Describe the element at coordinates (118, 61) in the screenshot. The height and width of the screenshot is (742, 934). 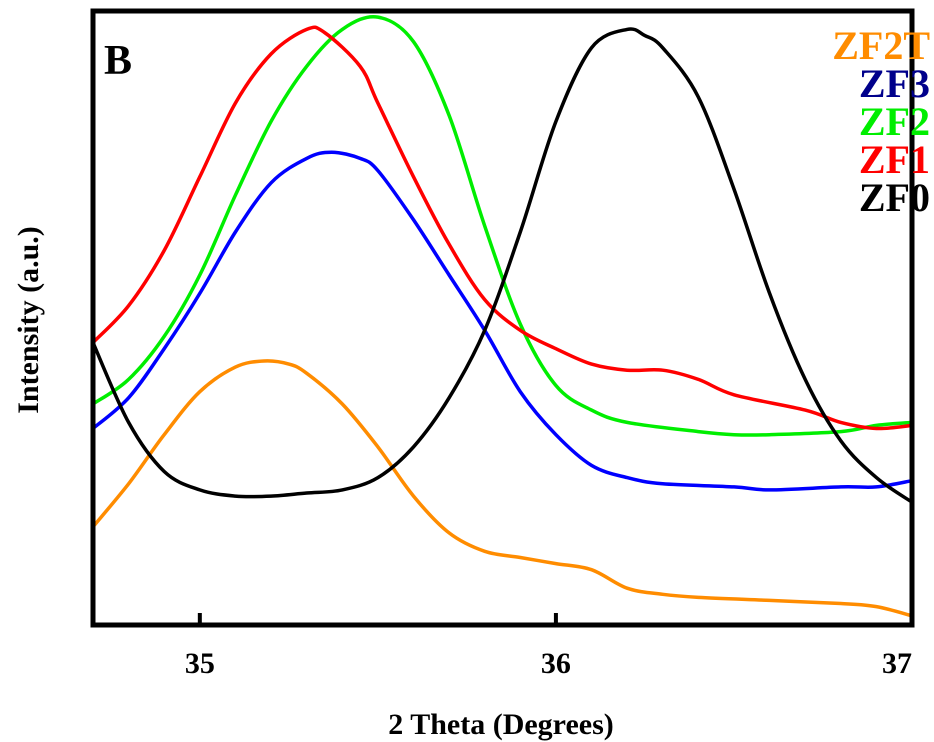
I see `panel-label: B` at that location.